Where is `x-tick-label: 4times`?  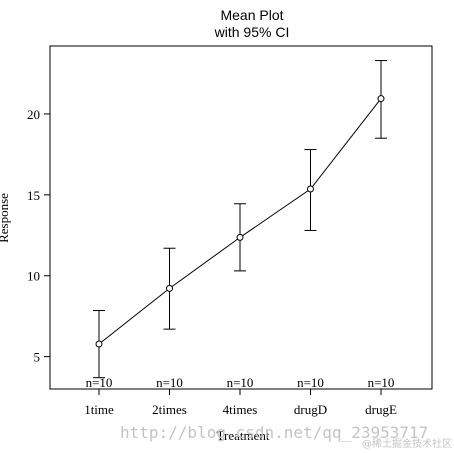
x-tick-label: 4times is located at coordinates (240, 409).